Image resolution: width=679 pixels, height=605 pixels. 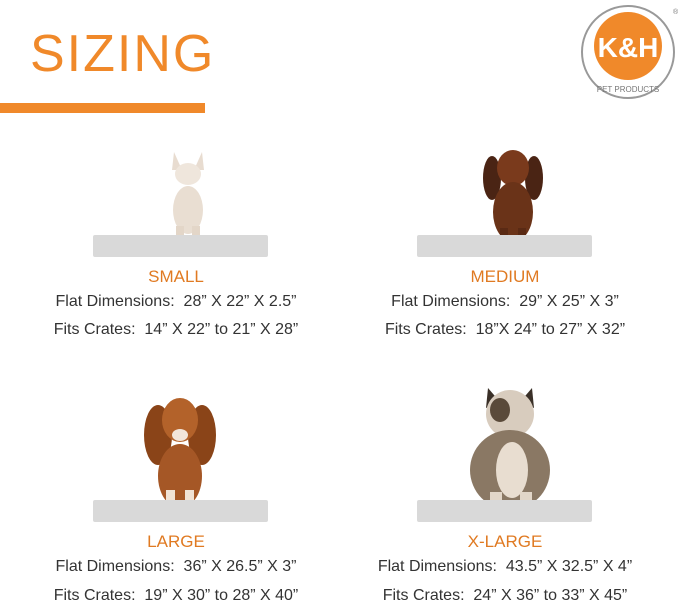 I want to click on bed-x-large, so click(x=504, y=511).